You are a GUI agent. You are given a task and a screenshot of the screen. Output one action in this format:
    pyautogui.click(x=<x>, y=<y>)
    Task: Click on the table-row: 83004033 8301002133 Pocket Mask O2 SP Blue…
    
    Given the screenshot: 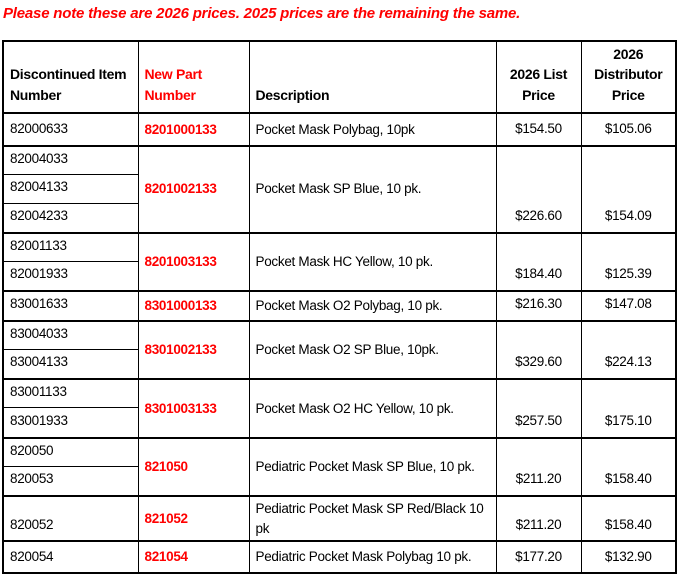 What is the action you would take?
    pyautogui.click(x=339, y=349)
    